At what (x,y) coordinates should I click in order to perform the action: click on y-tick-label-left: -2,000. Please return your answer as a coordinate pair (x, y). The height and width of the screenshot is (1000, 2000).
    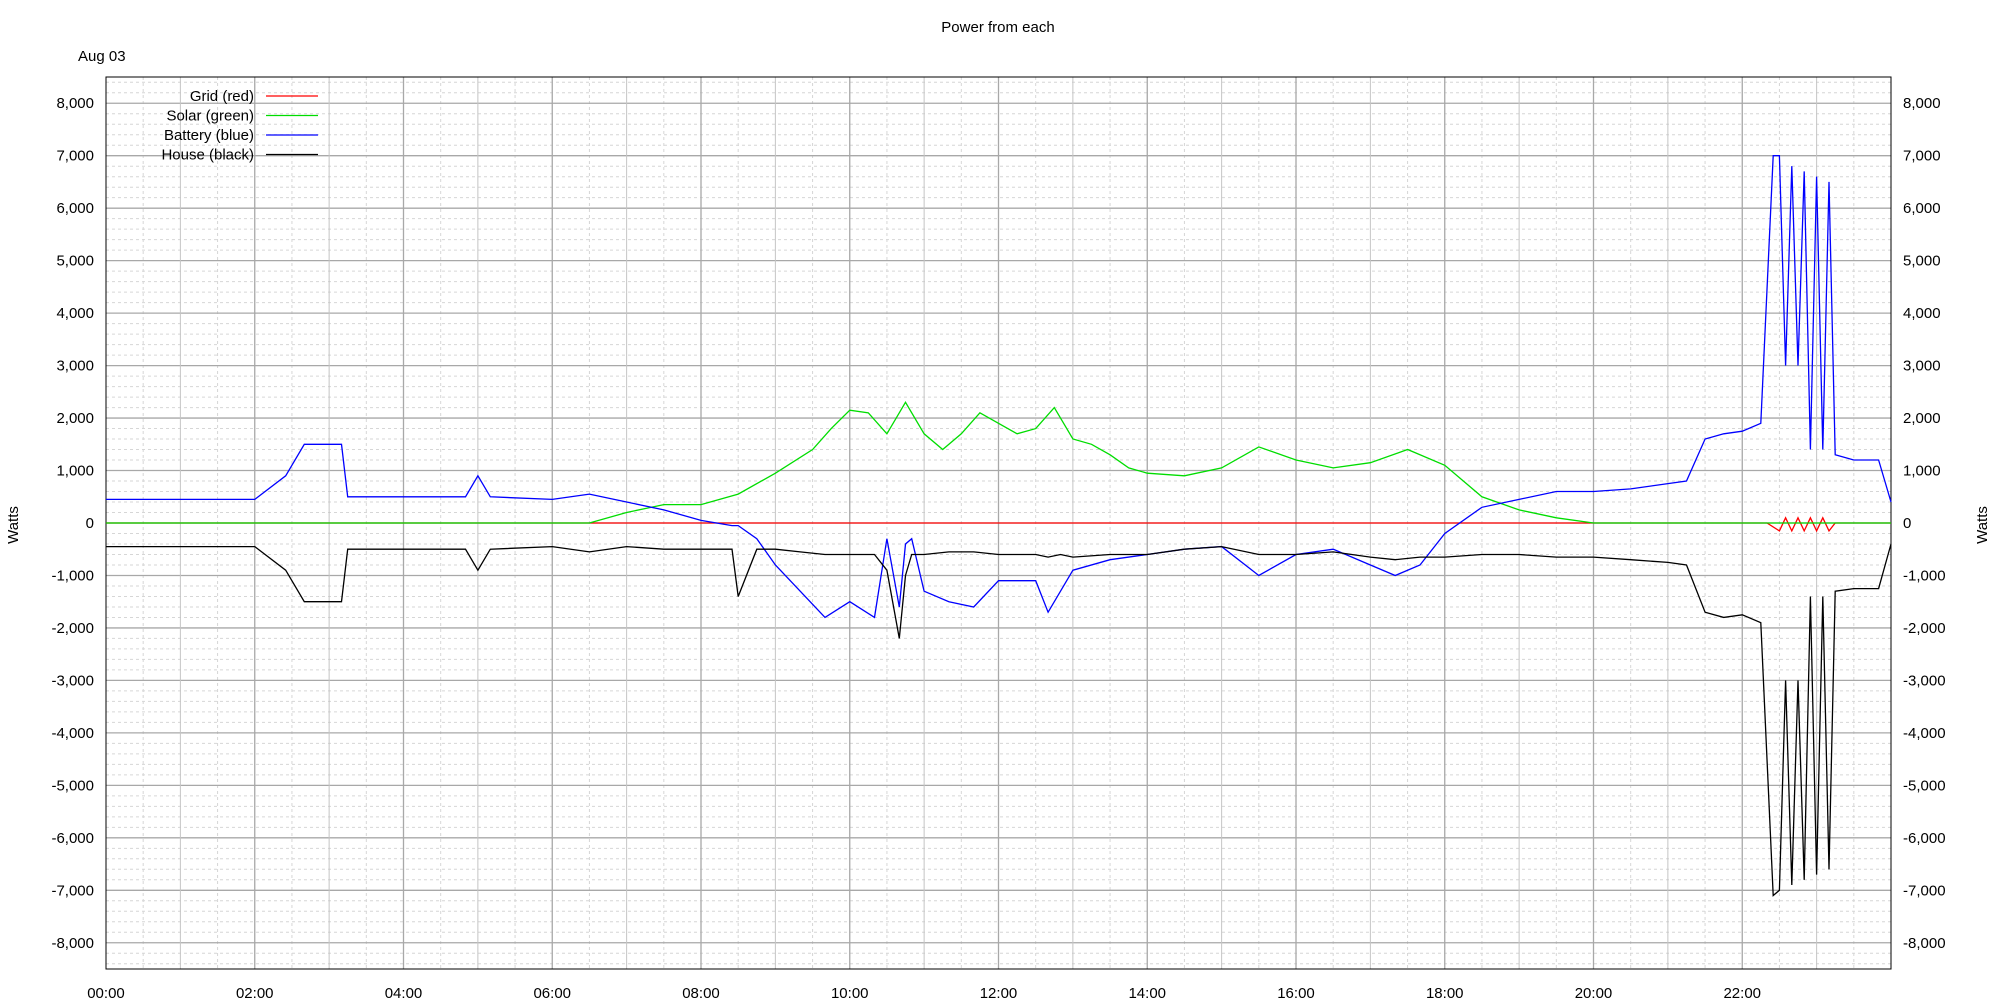
    Looking at the image, I should click on (72, 628).